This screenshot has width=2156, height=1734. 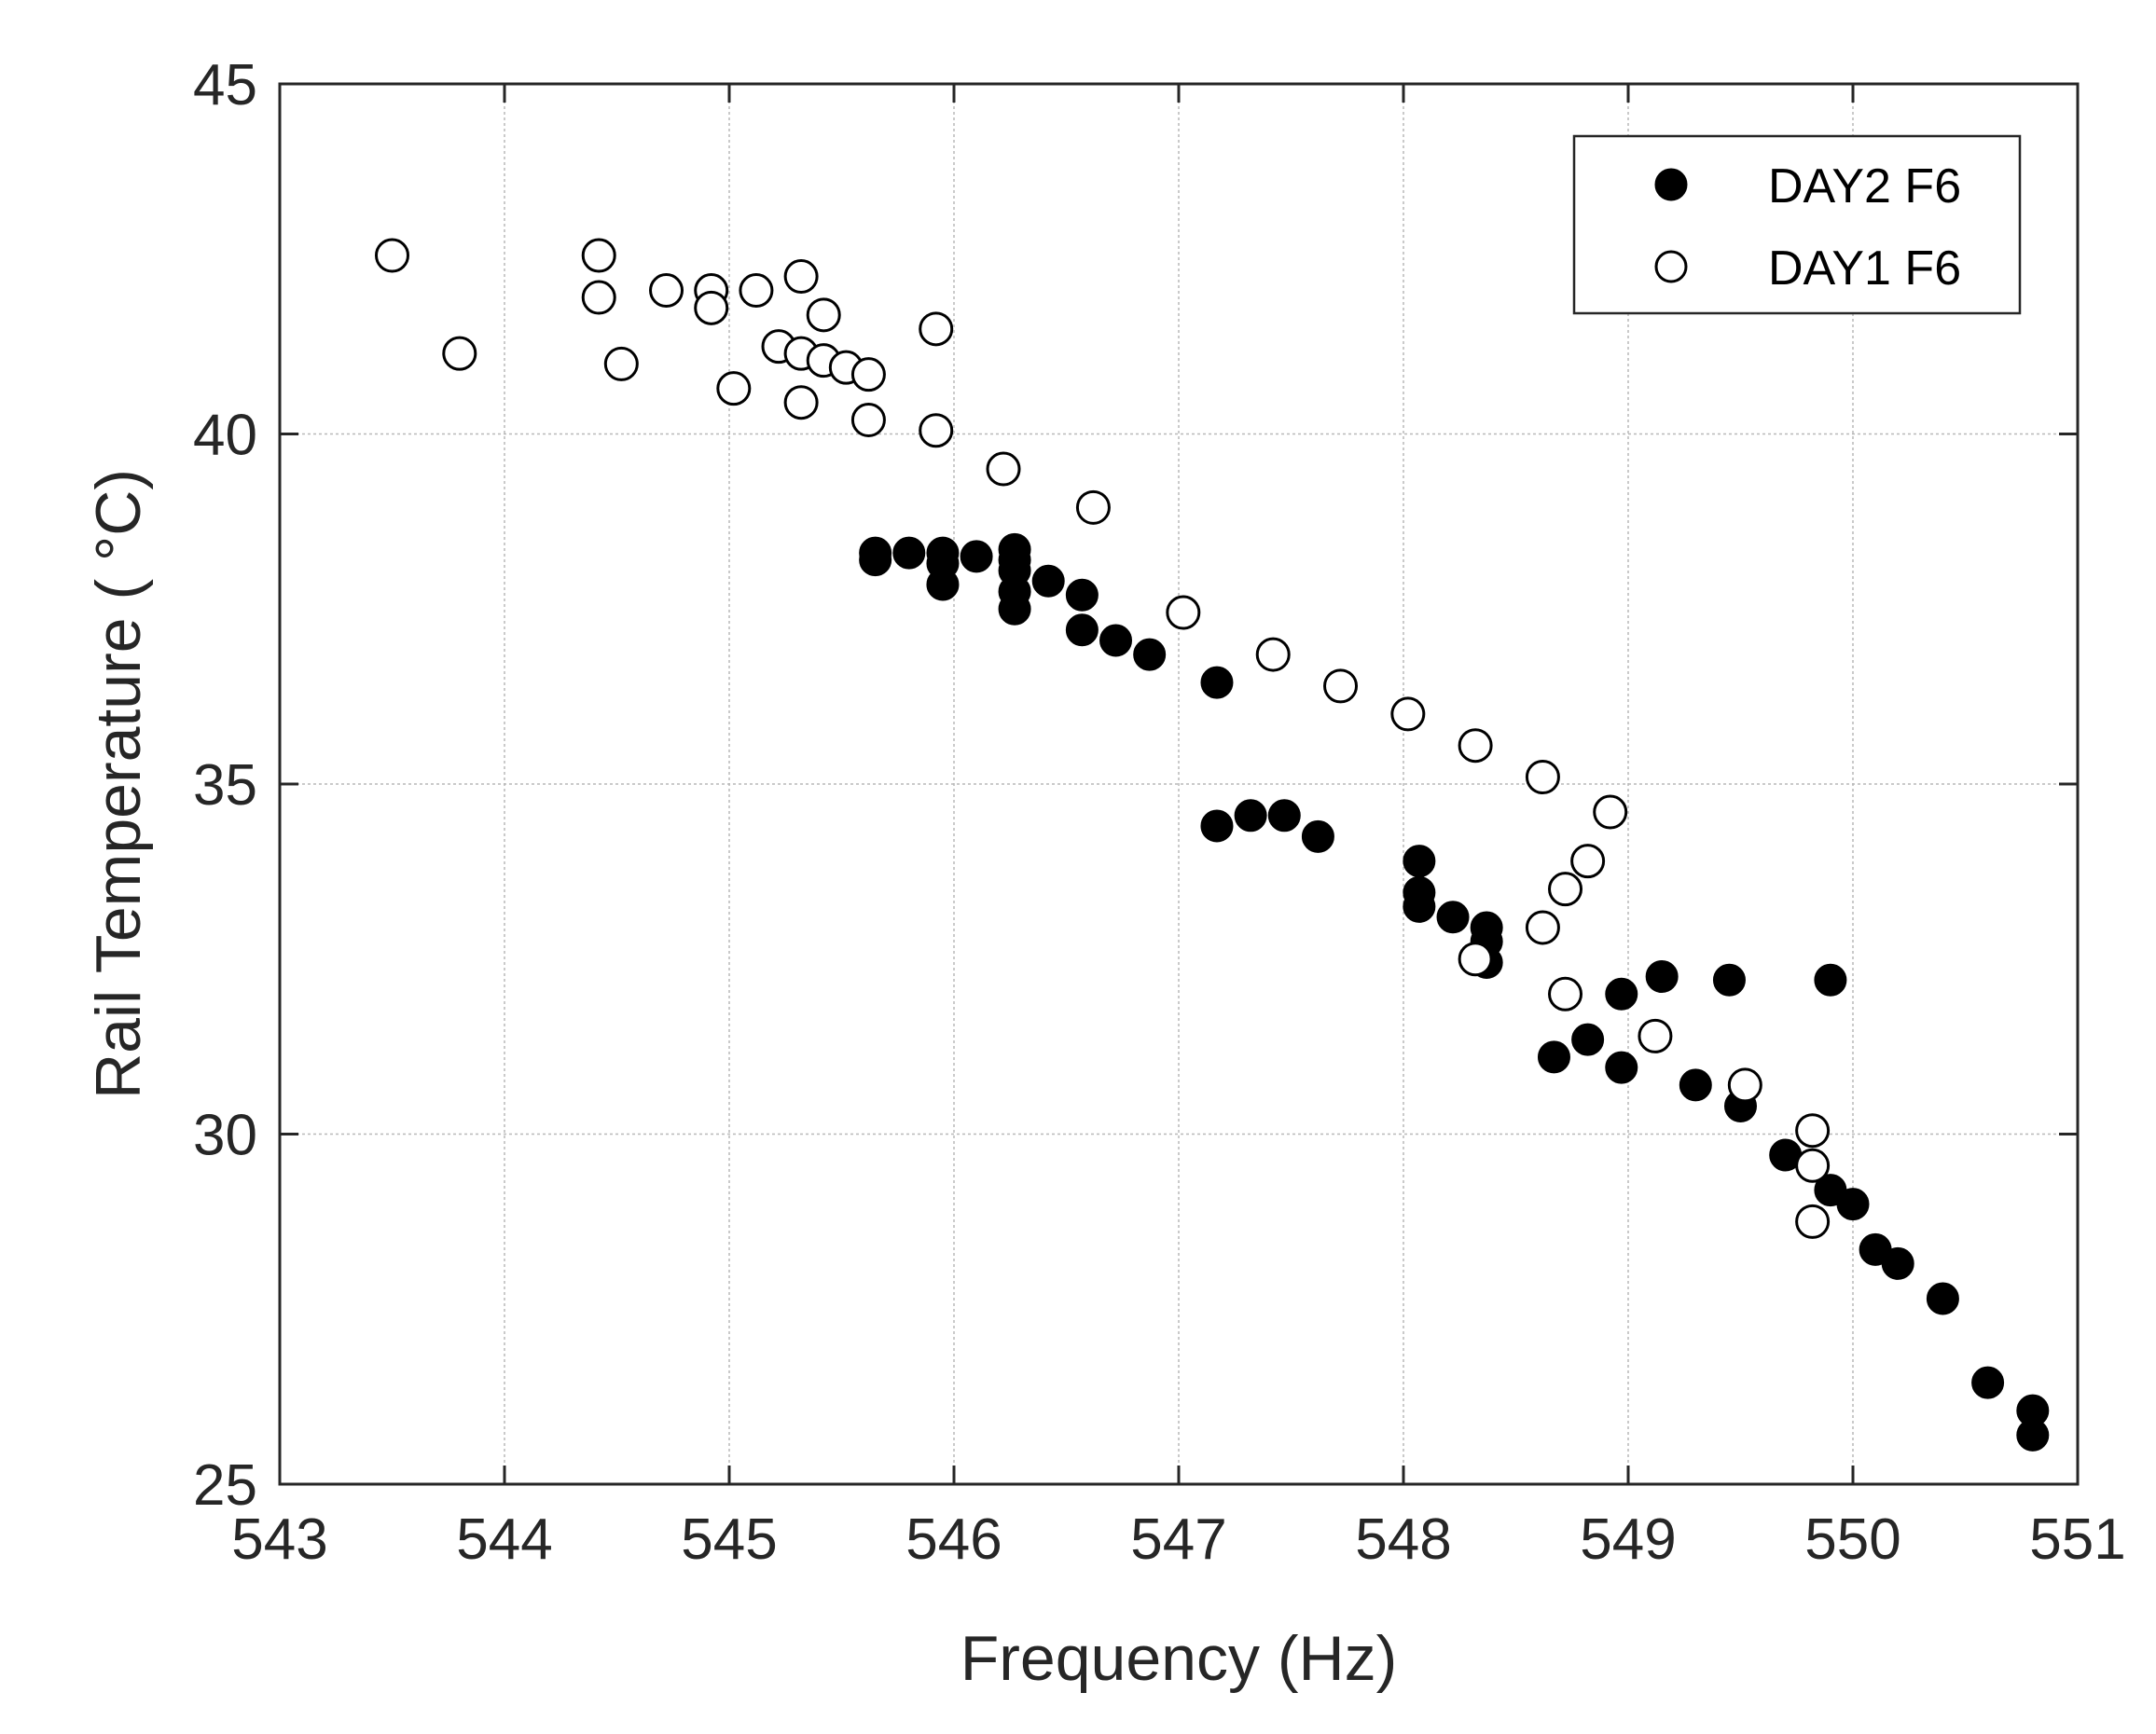 I want to click on x-tick-label: 551, so click(x=2077, y=1539).